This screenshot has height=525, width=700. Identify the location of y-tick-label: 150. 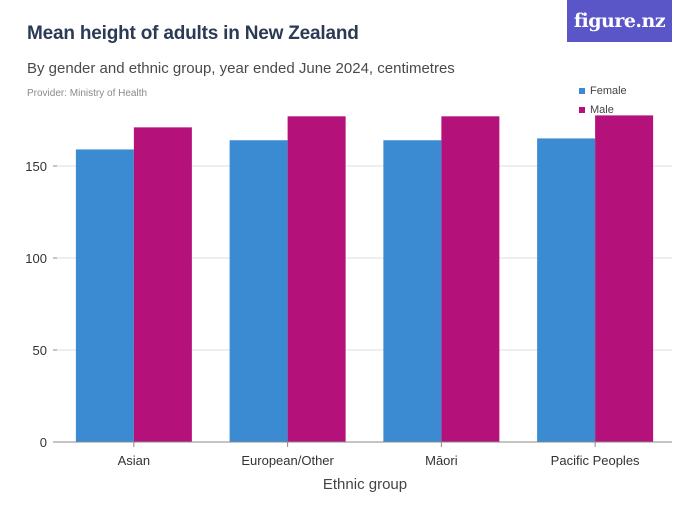
(36, 166).